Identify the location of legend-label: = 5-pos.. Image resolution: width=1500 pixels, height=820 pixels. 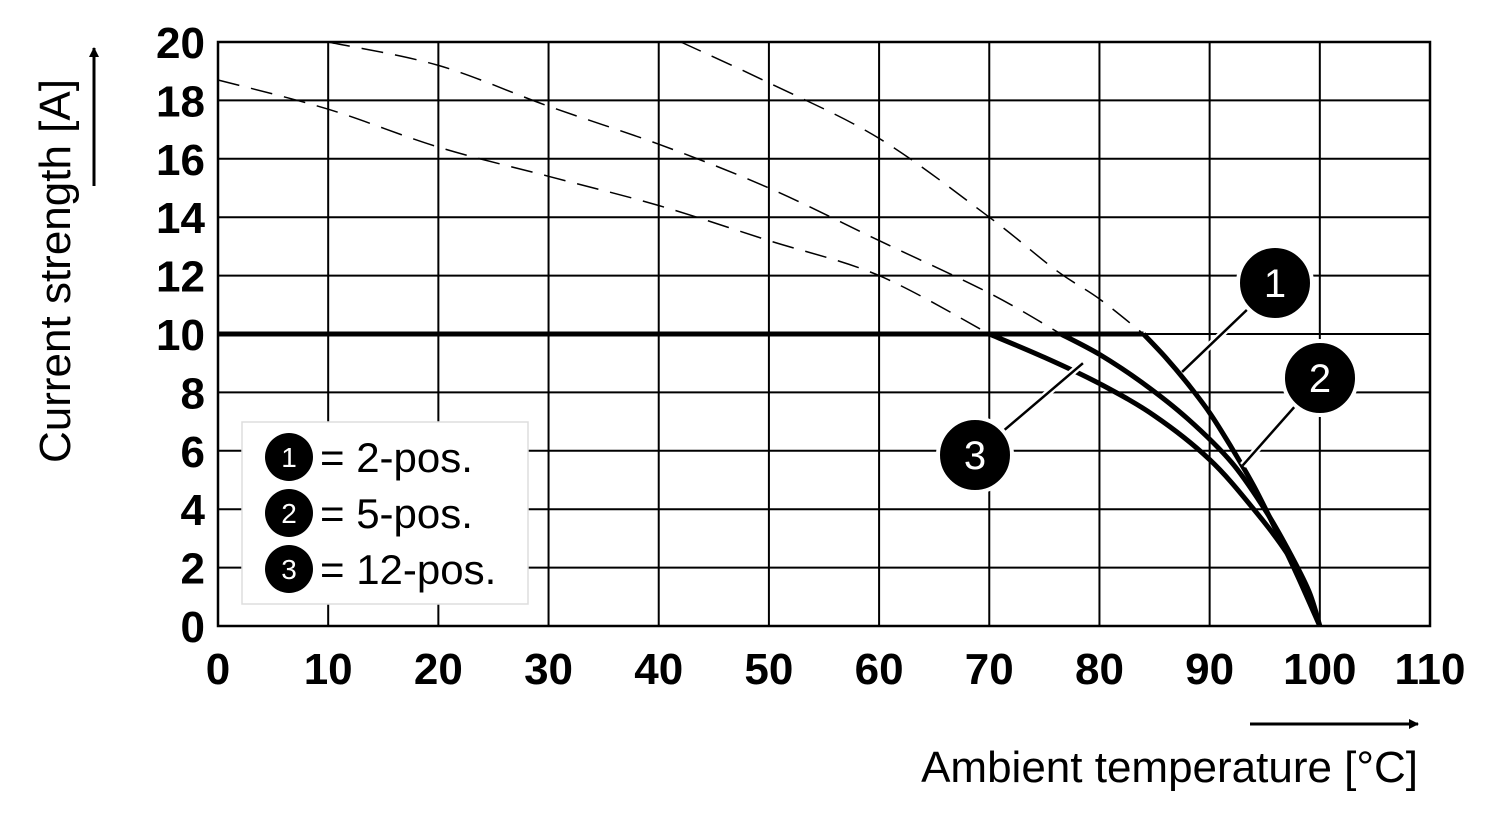
(396, 513).